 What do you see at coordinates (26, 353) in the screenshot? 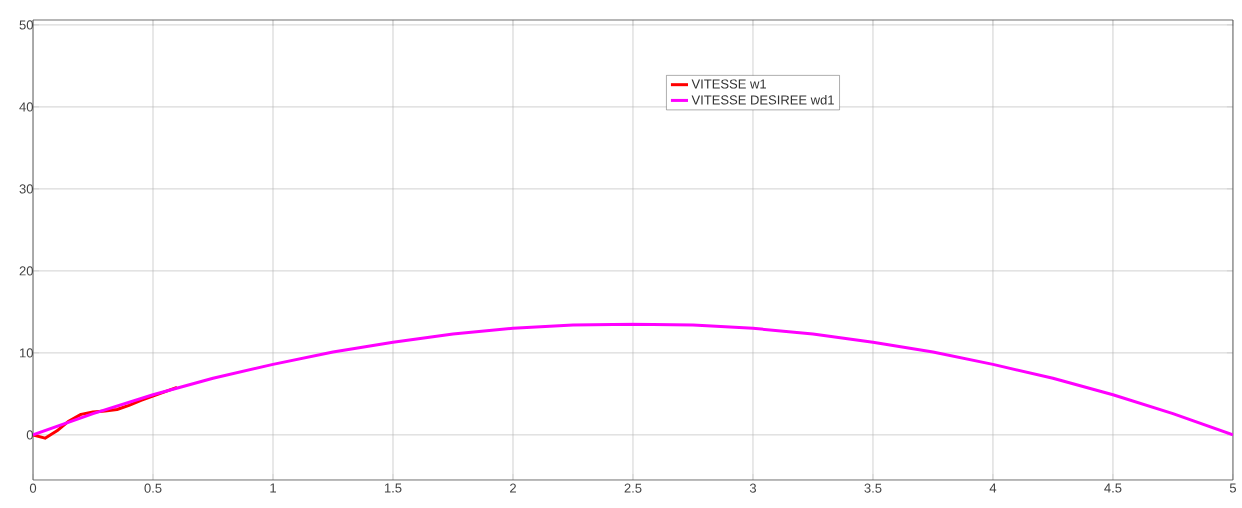
I see `y-tick-label: 10` at bounding box center [26, 353].